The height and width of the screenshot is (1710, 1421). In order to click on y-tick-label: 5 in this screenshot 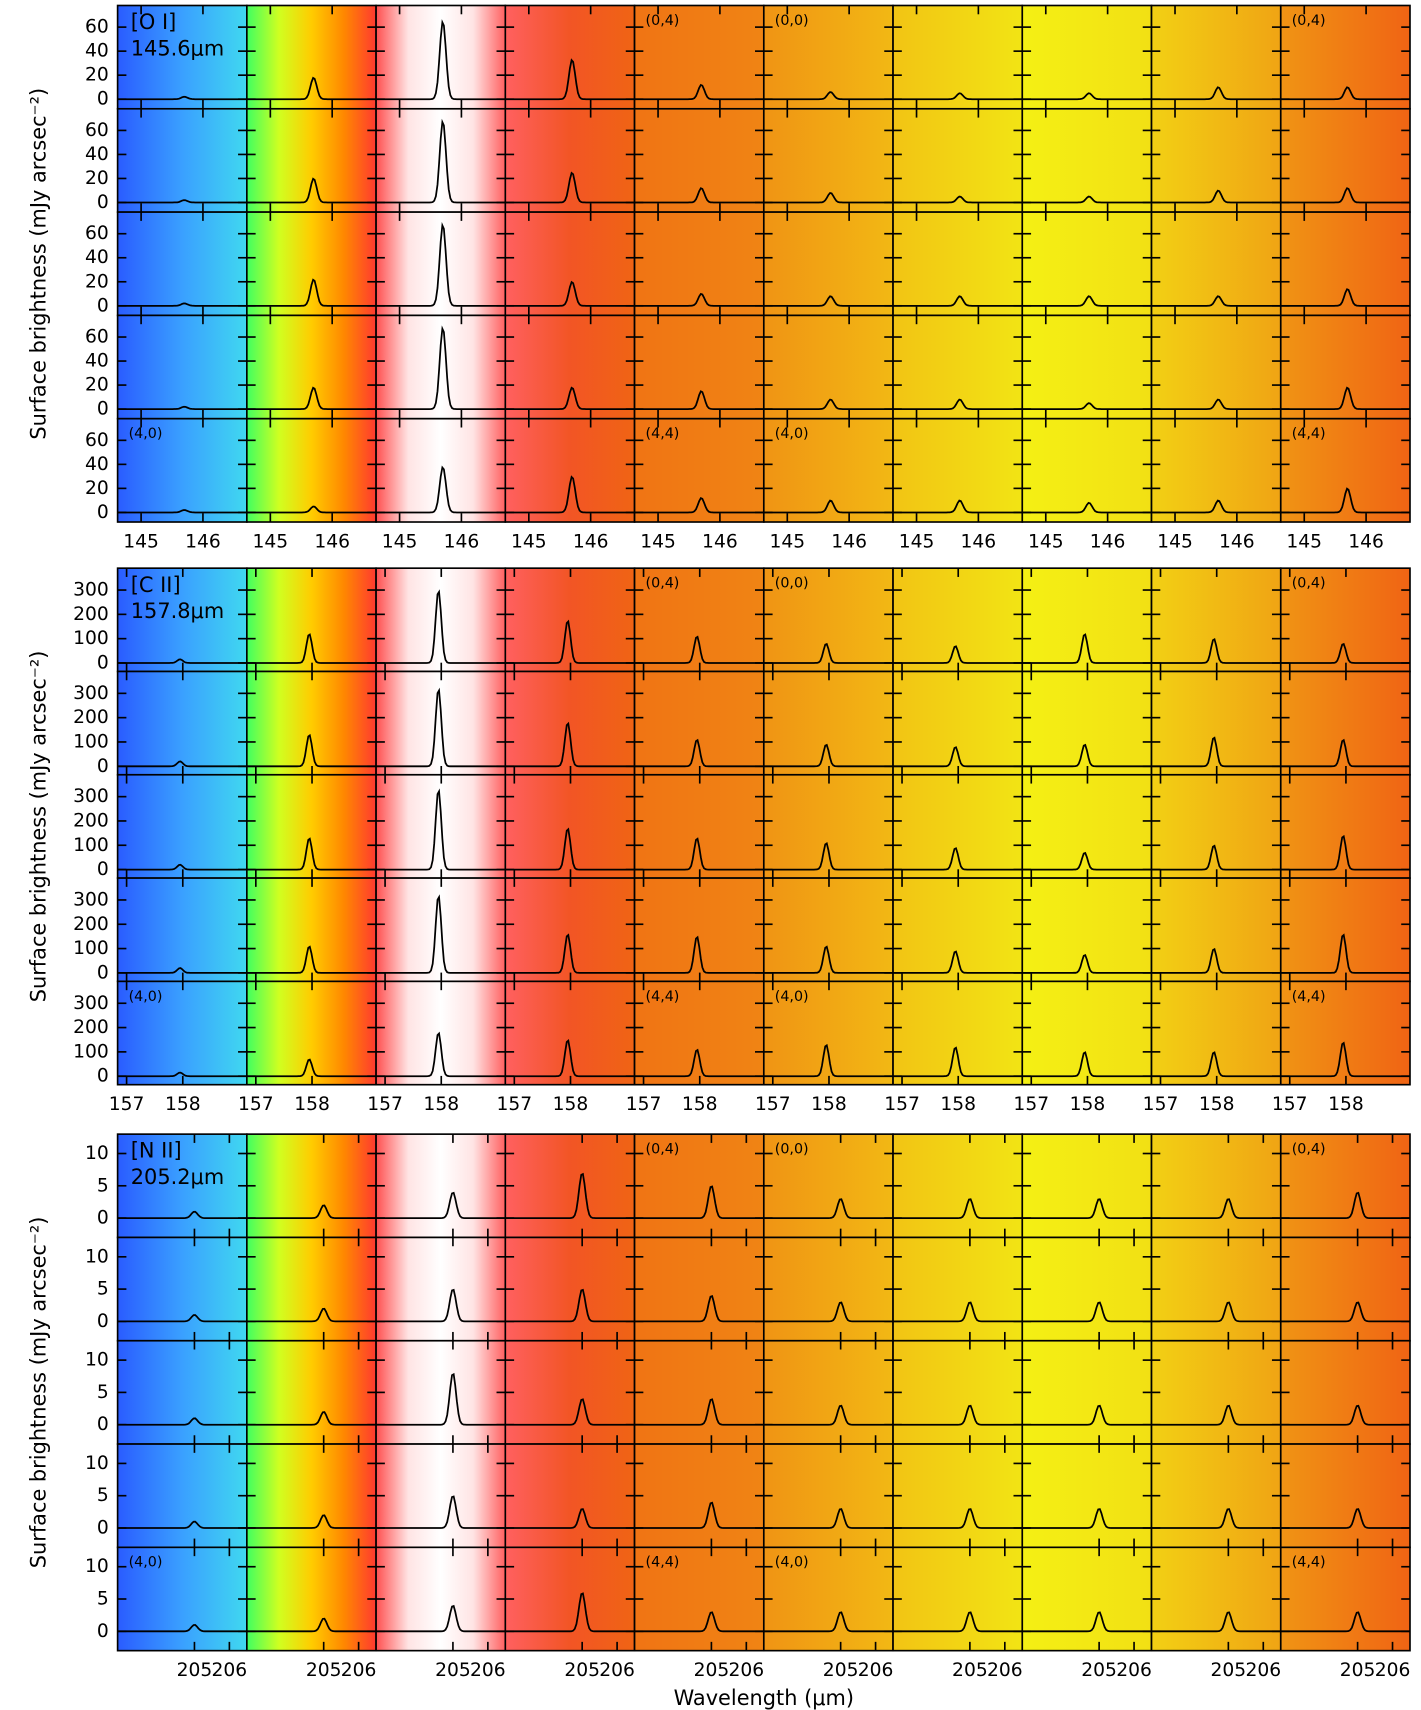, I will do `click(103, 1289)`.